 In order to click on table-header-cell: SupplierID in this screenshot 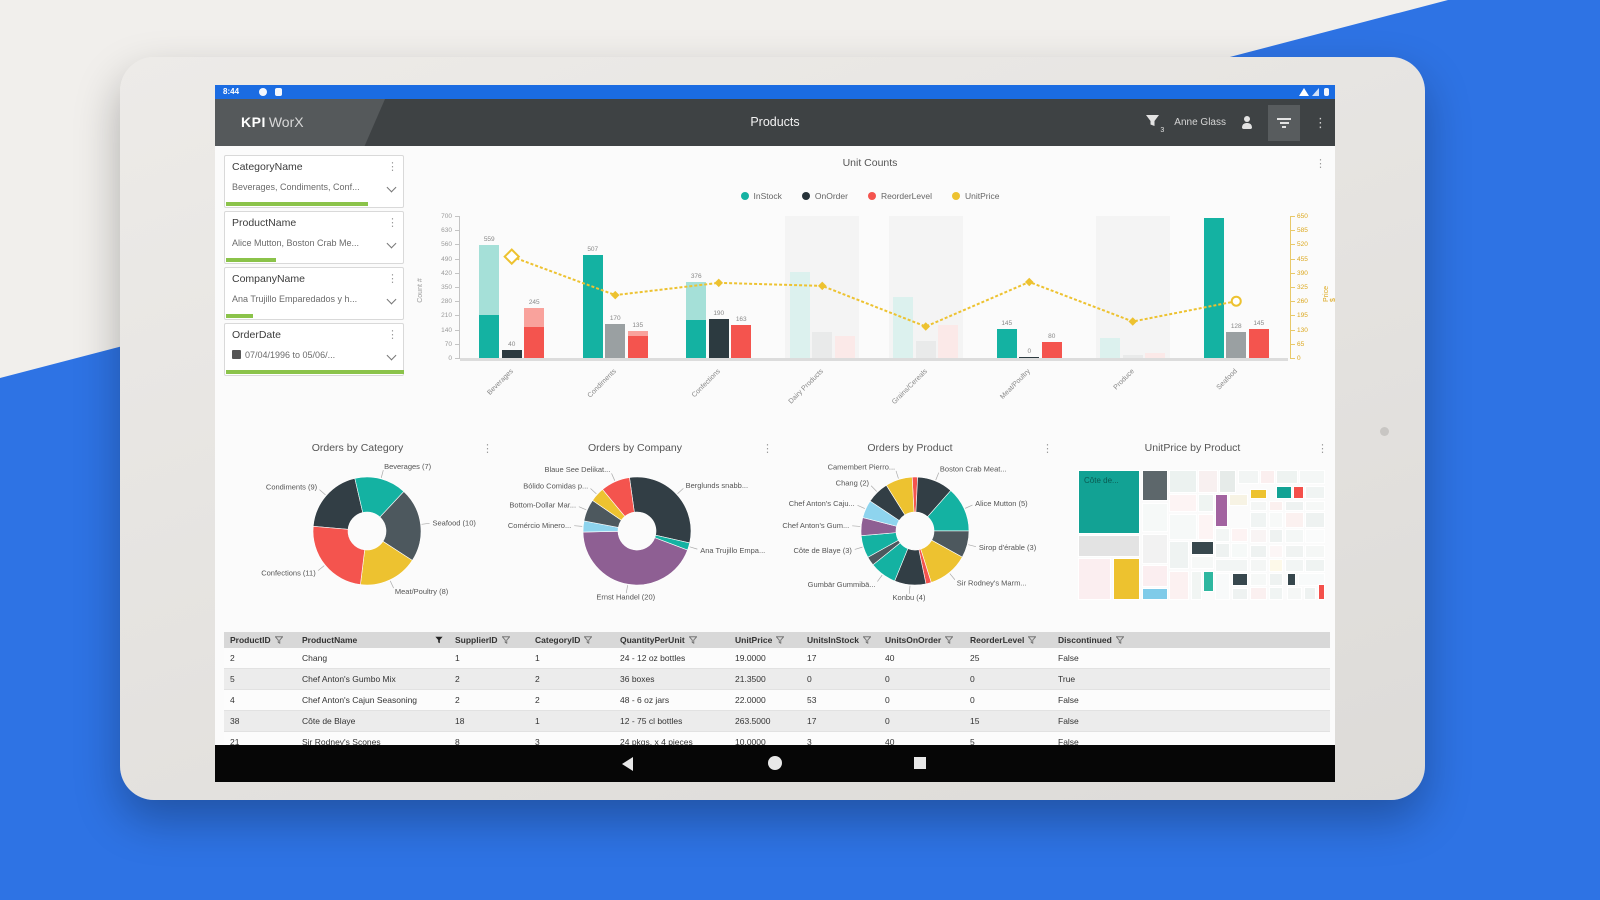, I will do `click(489, 640)`.